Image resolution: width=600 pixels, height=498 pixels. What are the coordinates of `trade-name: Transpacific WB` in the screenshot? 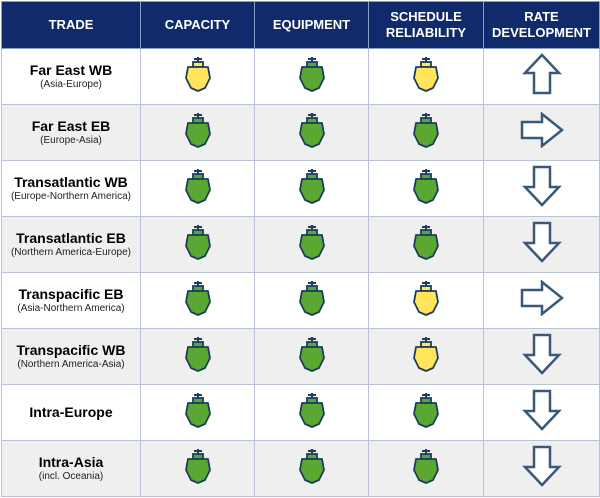 It's located at (71, 350).